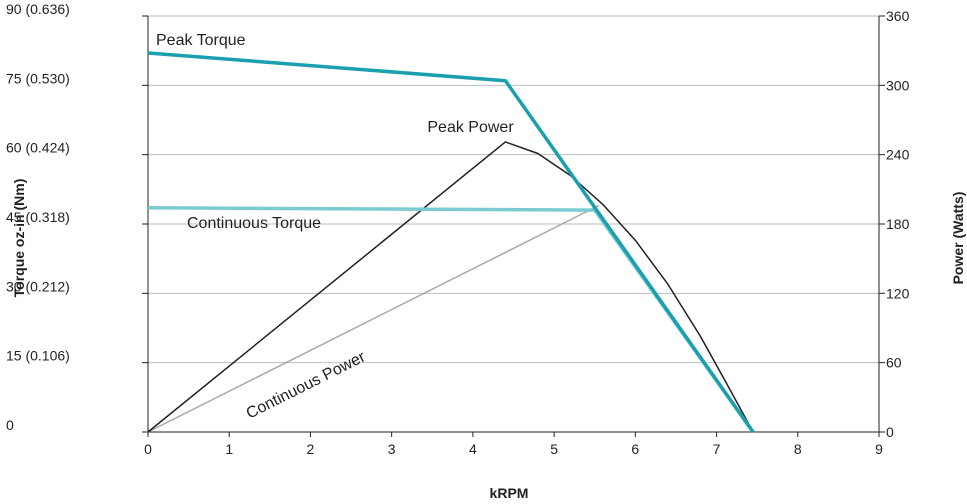 The image size is (967, 504). Describe the element at coordinates (798, 449) in the screenshot. I see `x-tick-label: 8` at that location.